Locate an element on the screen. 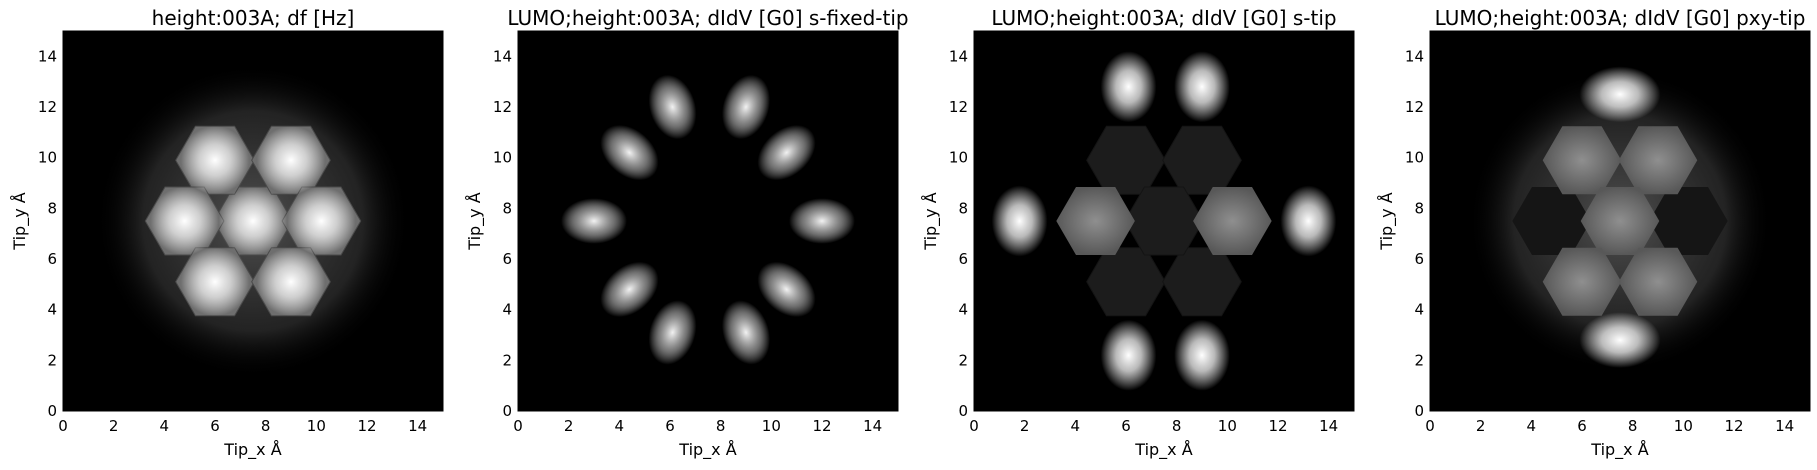 This screenshot has height=470, width=1817. panel-title: height:003A; df [Hz] is located at coordinates (253, 18).